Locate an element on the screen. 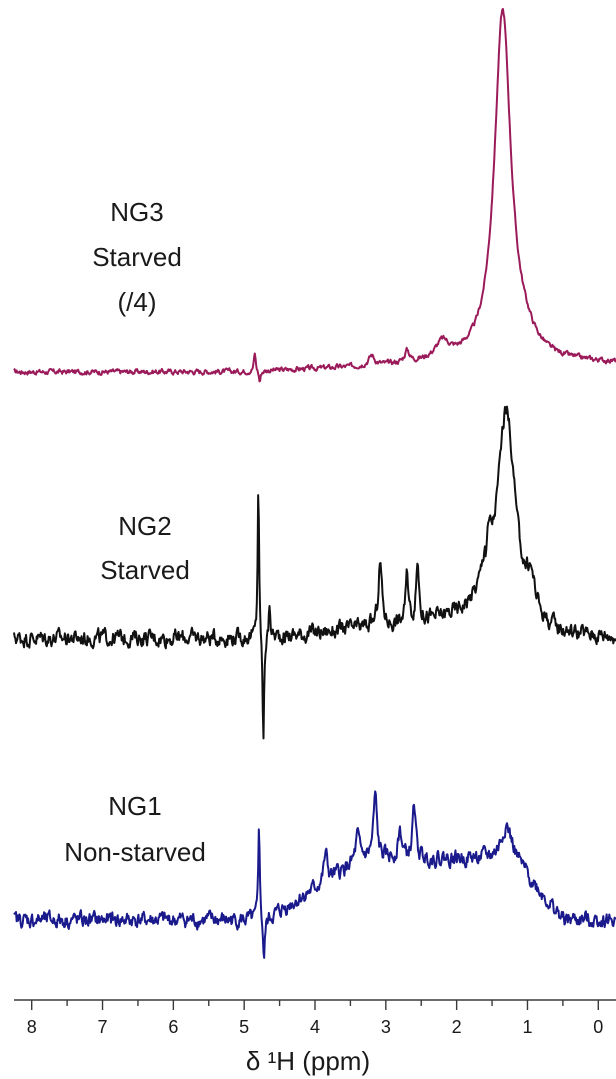 The height and width of the screenshot is (1079, 616). ng1-label-line-1: NG1 is located at coordinates (134, 806).